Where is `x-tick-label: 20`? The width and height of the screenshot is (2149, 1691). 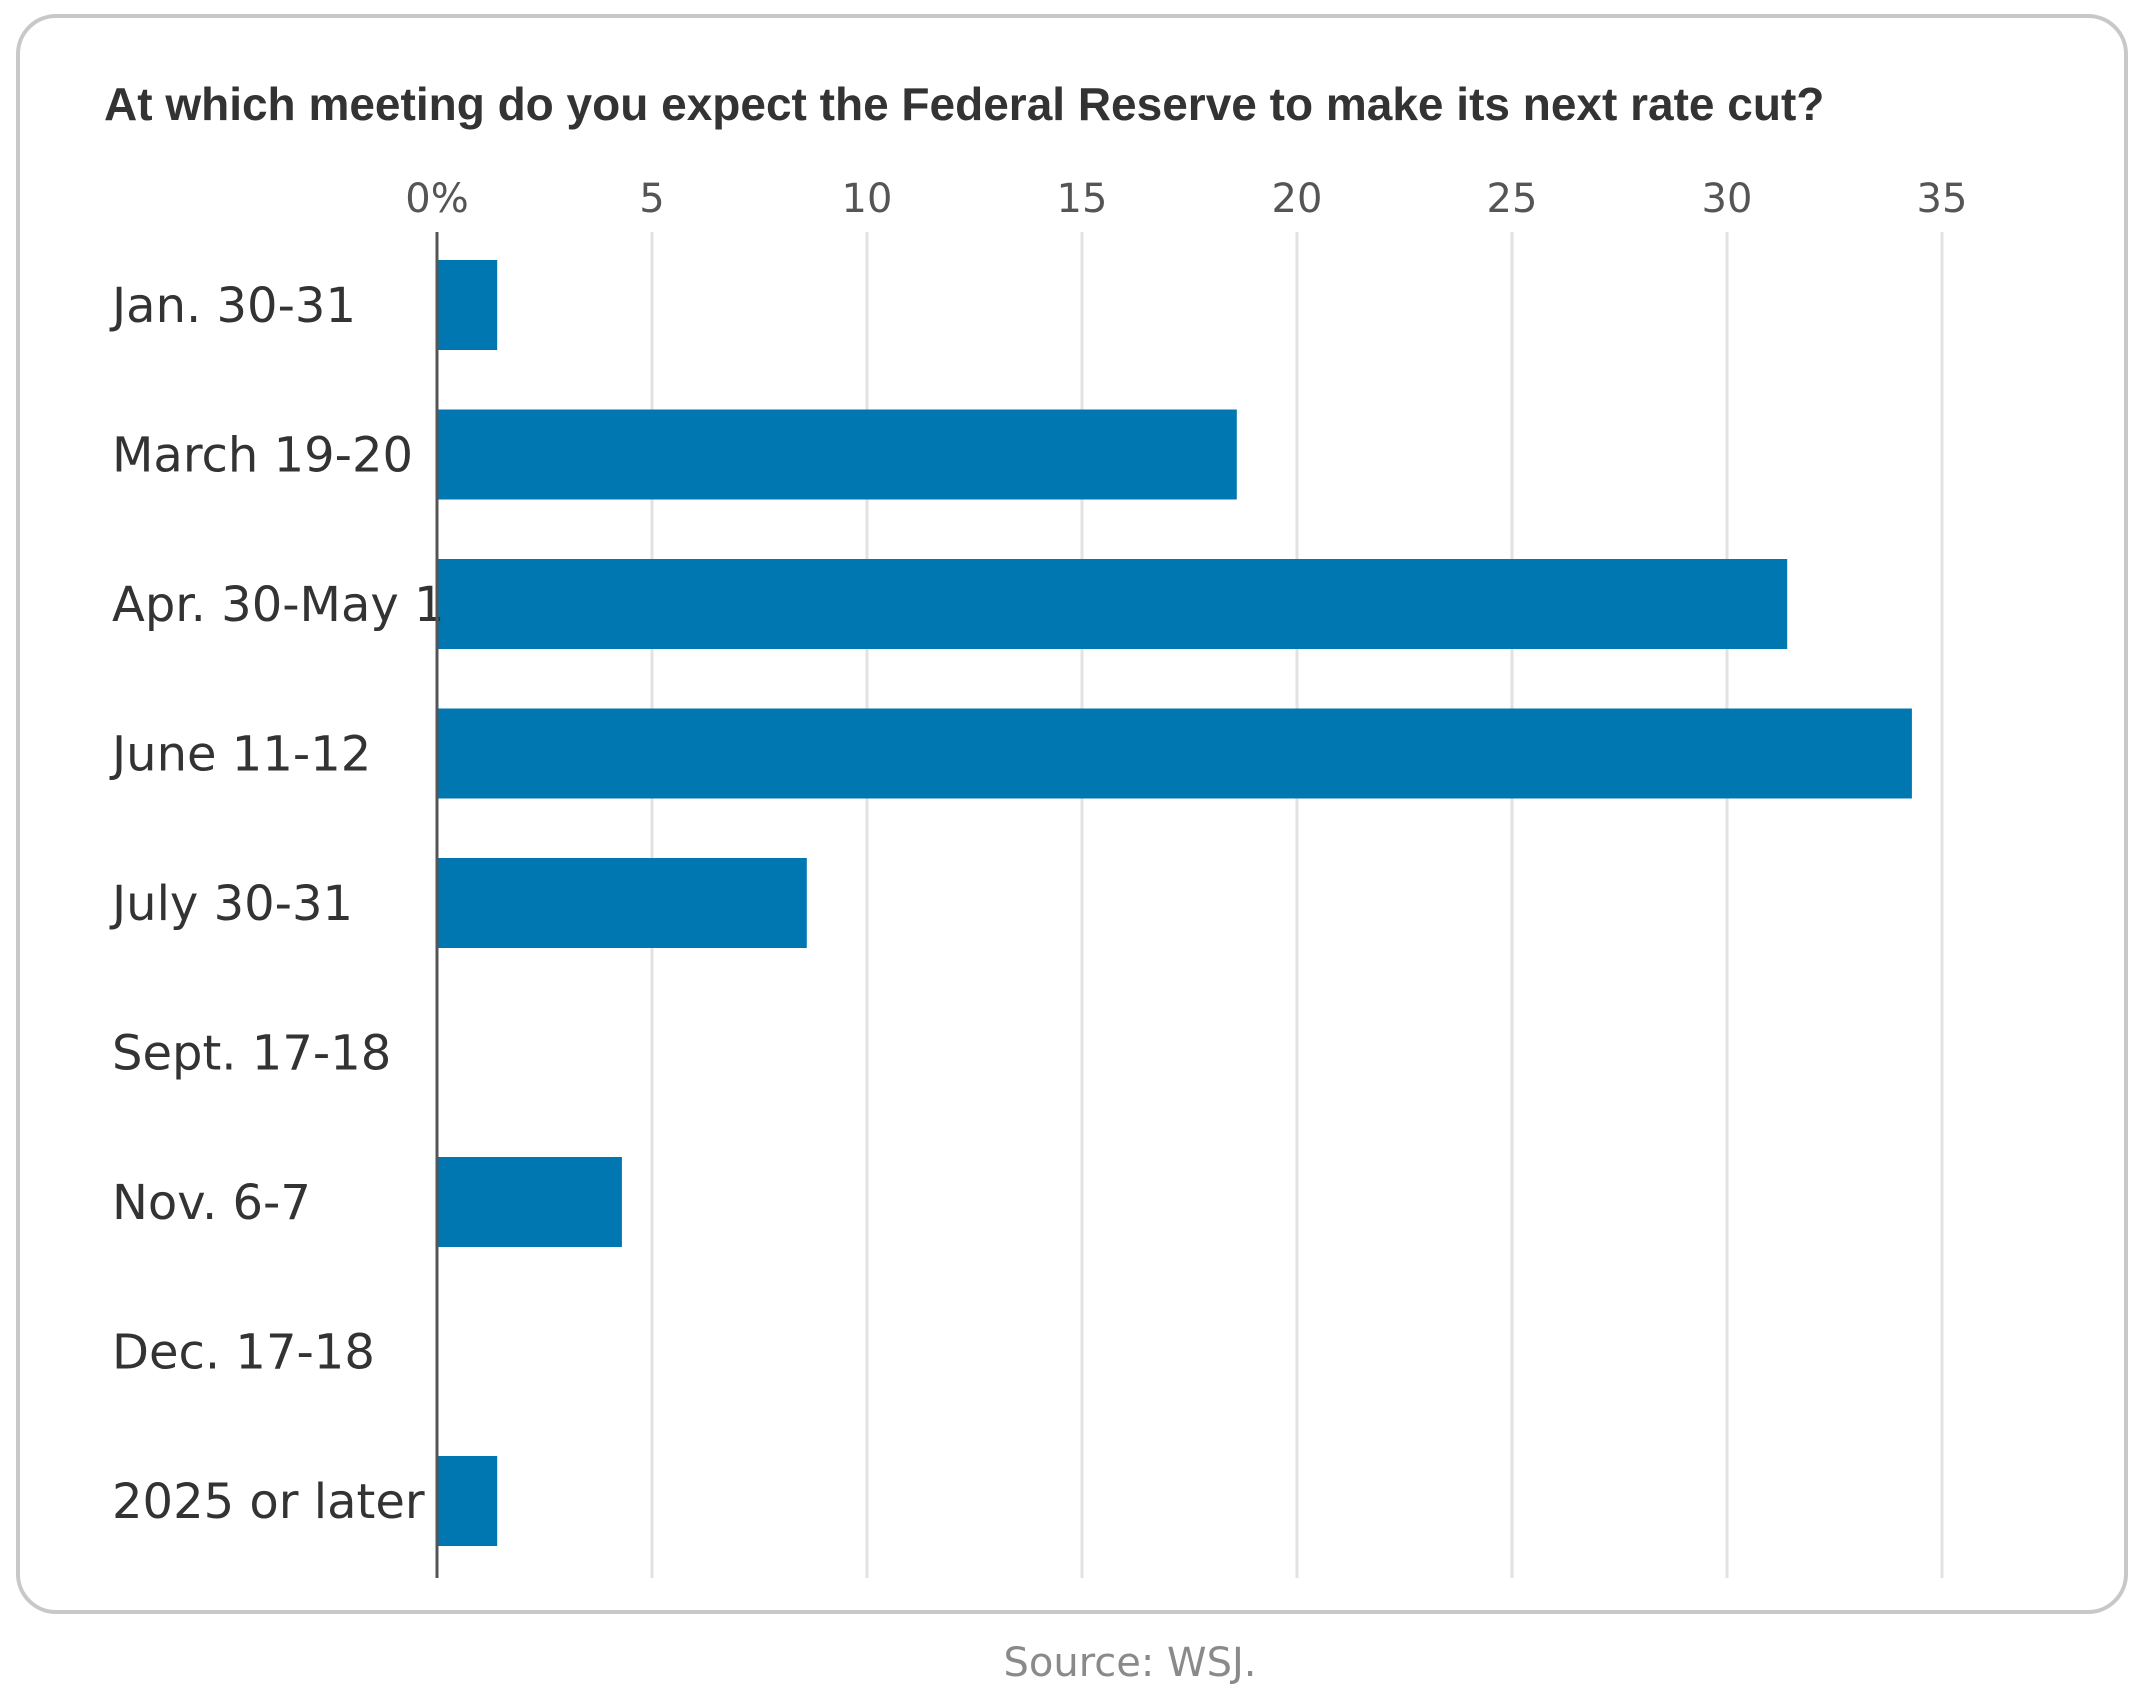
x-tick-label: 20 is located at coordinates (1297, 199).